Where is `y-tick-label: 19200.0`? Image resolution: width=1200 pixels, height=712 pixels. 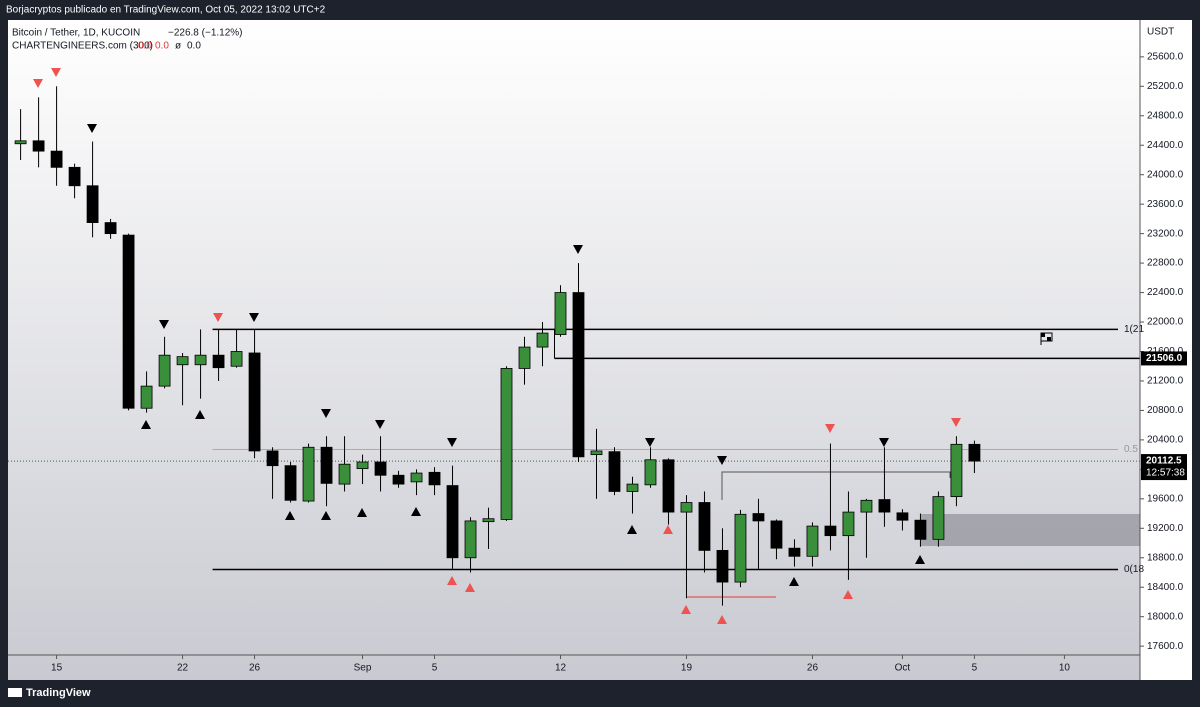
y-tick-label: 19200.0 is located at coordinates (1165, 528).